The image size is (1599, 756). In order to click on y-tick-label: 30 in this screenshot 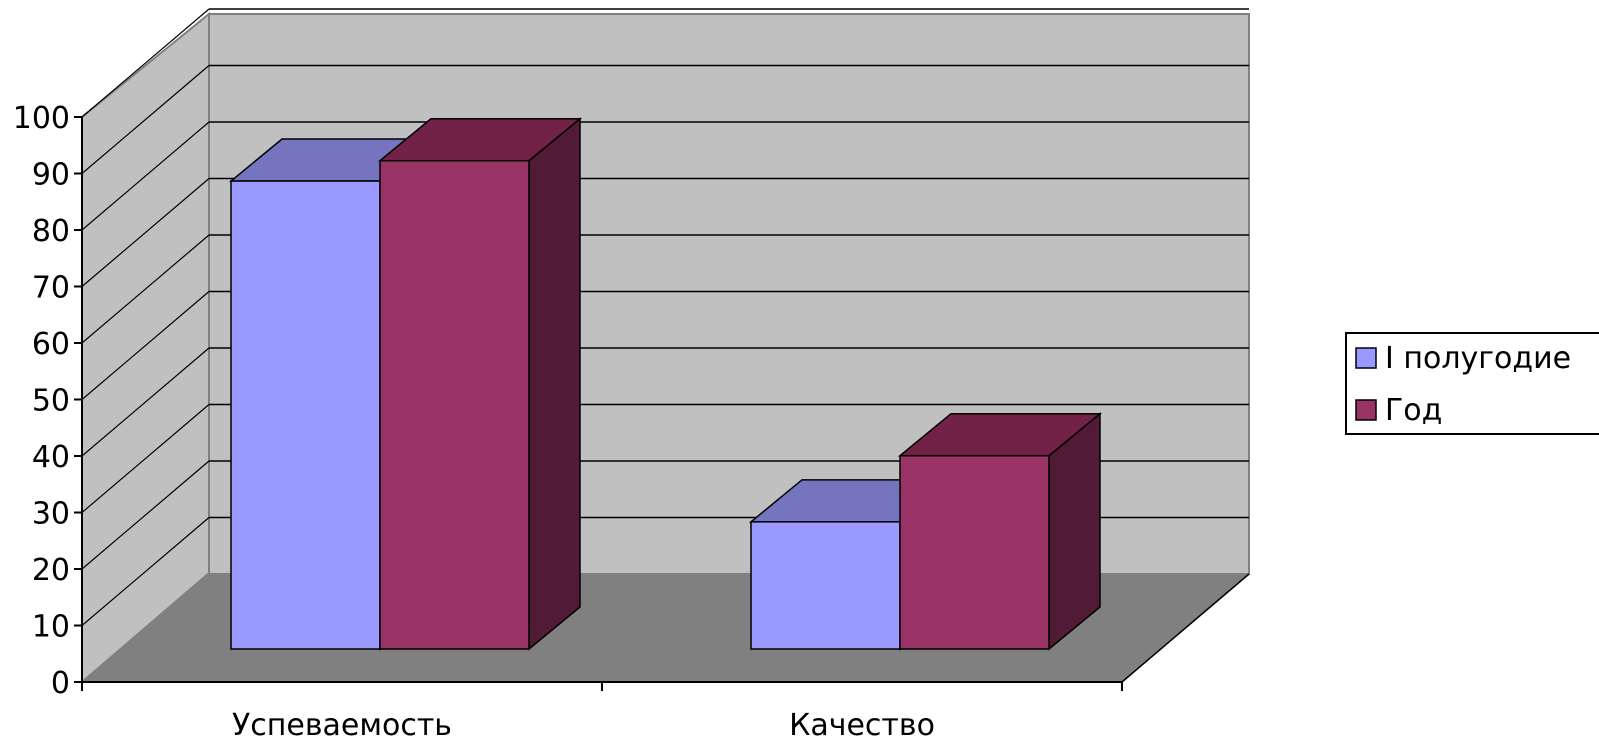, I will do `click(51, 514)`.